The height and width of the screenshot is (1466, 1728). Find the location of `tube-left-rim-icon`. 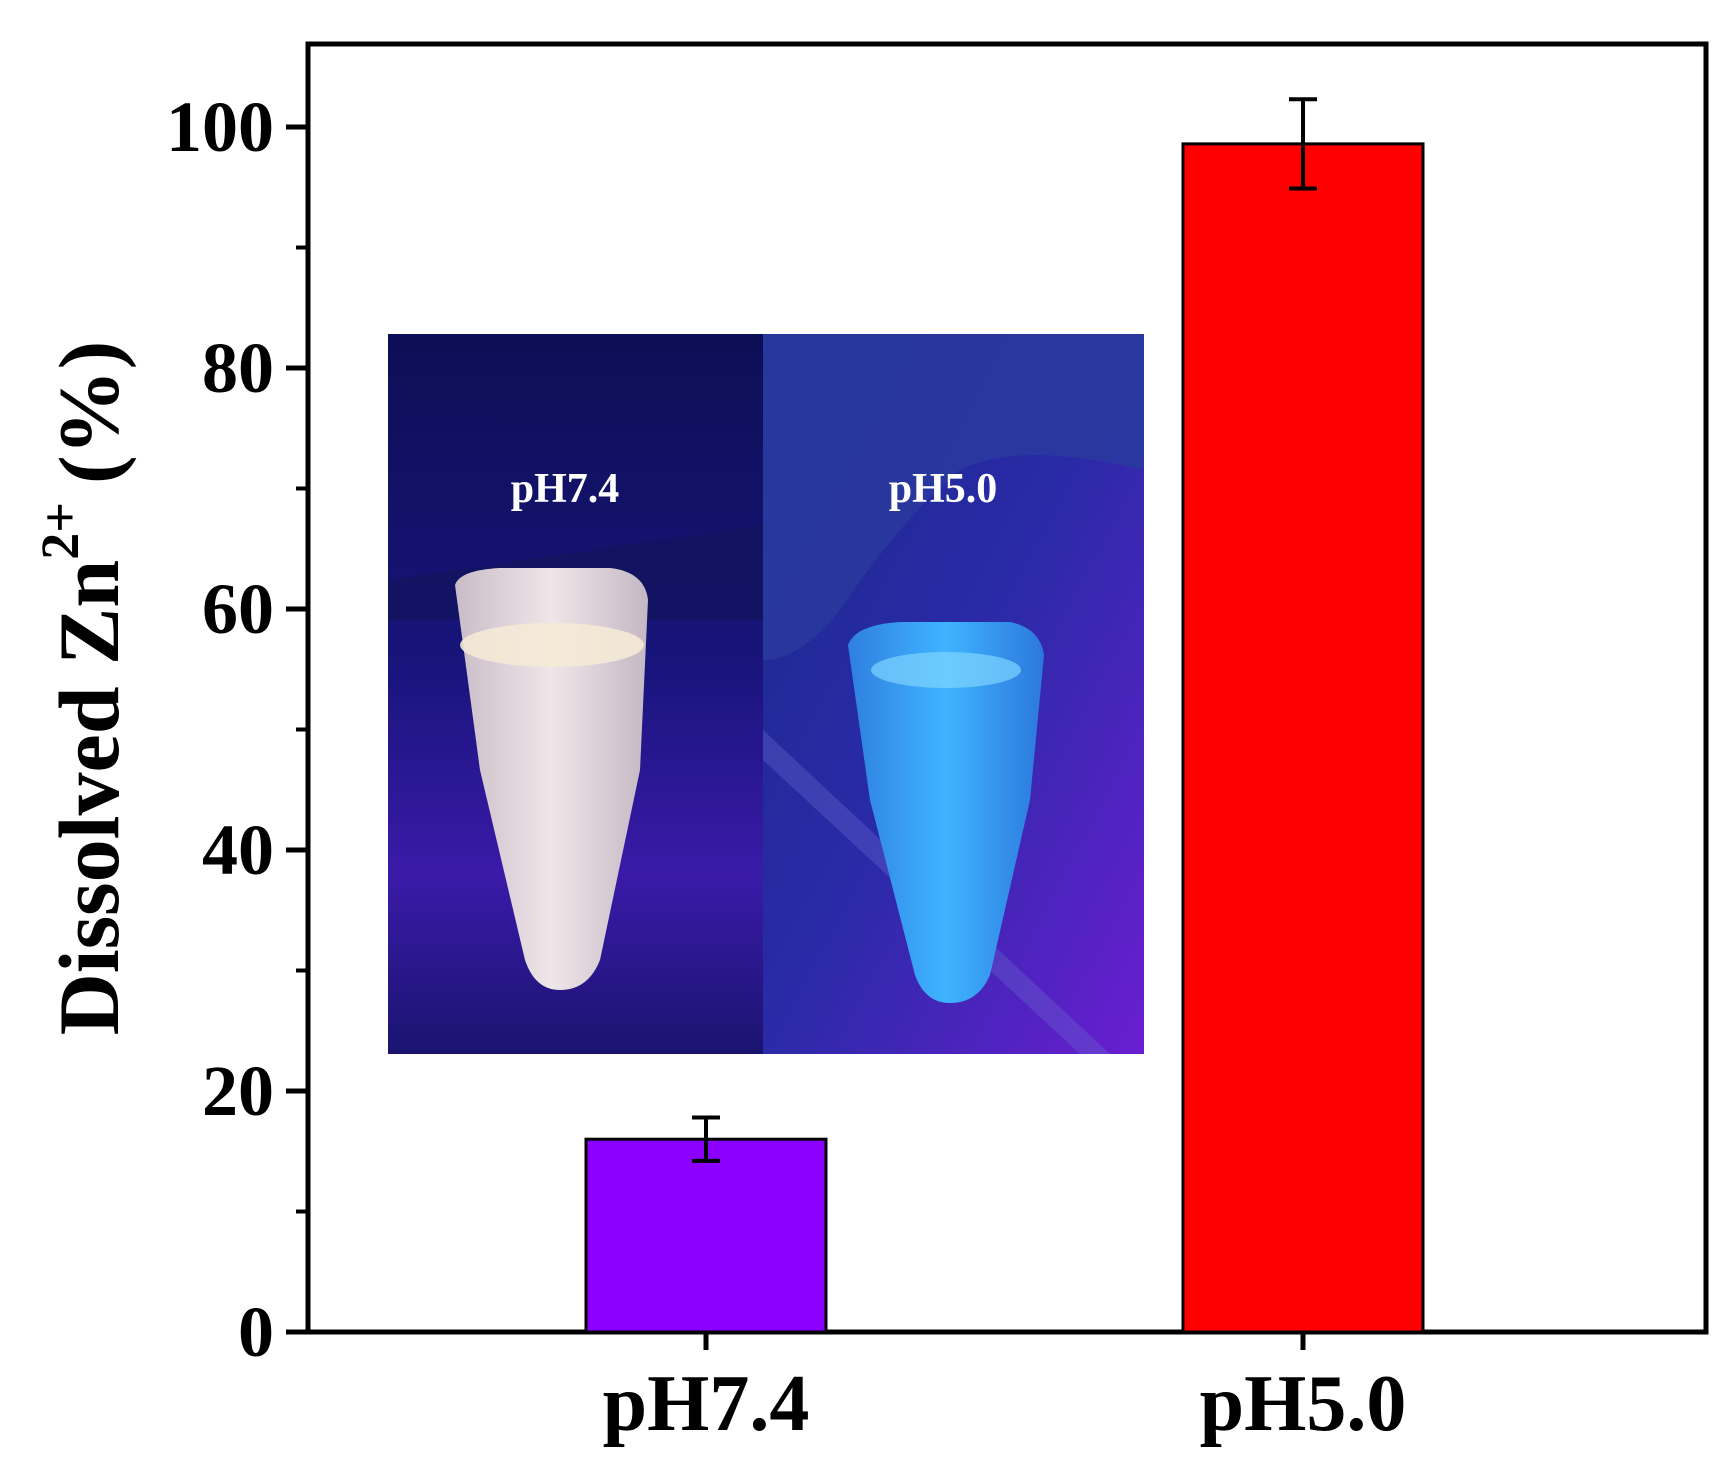

tube-left-rim-icon is located at coordinates (552, 645).